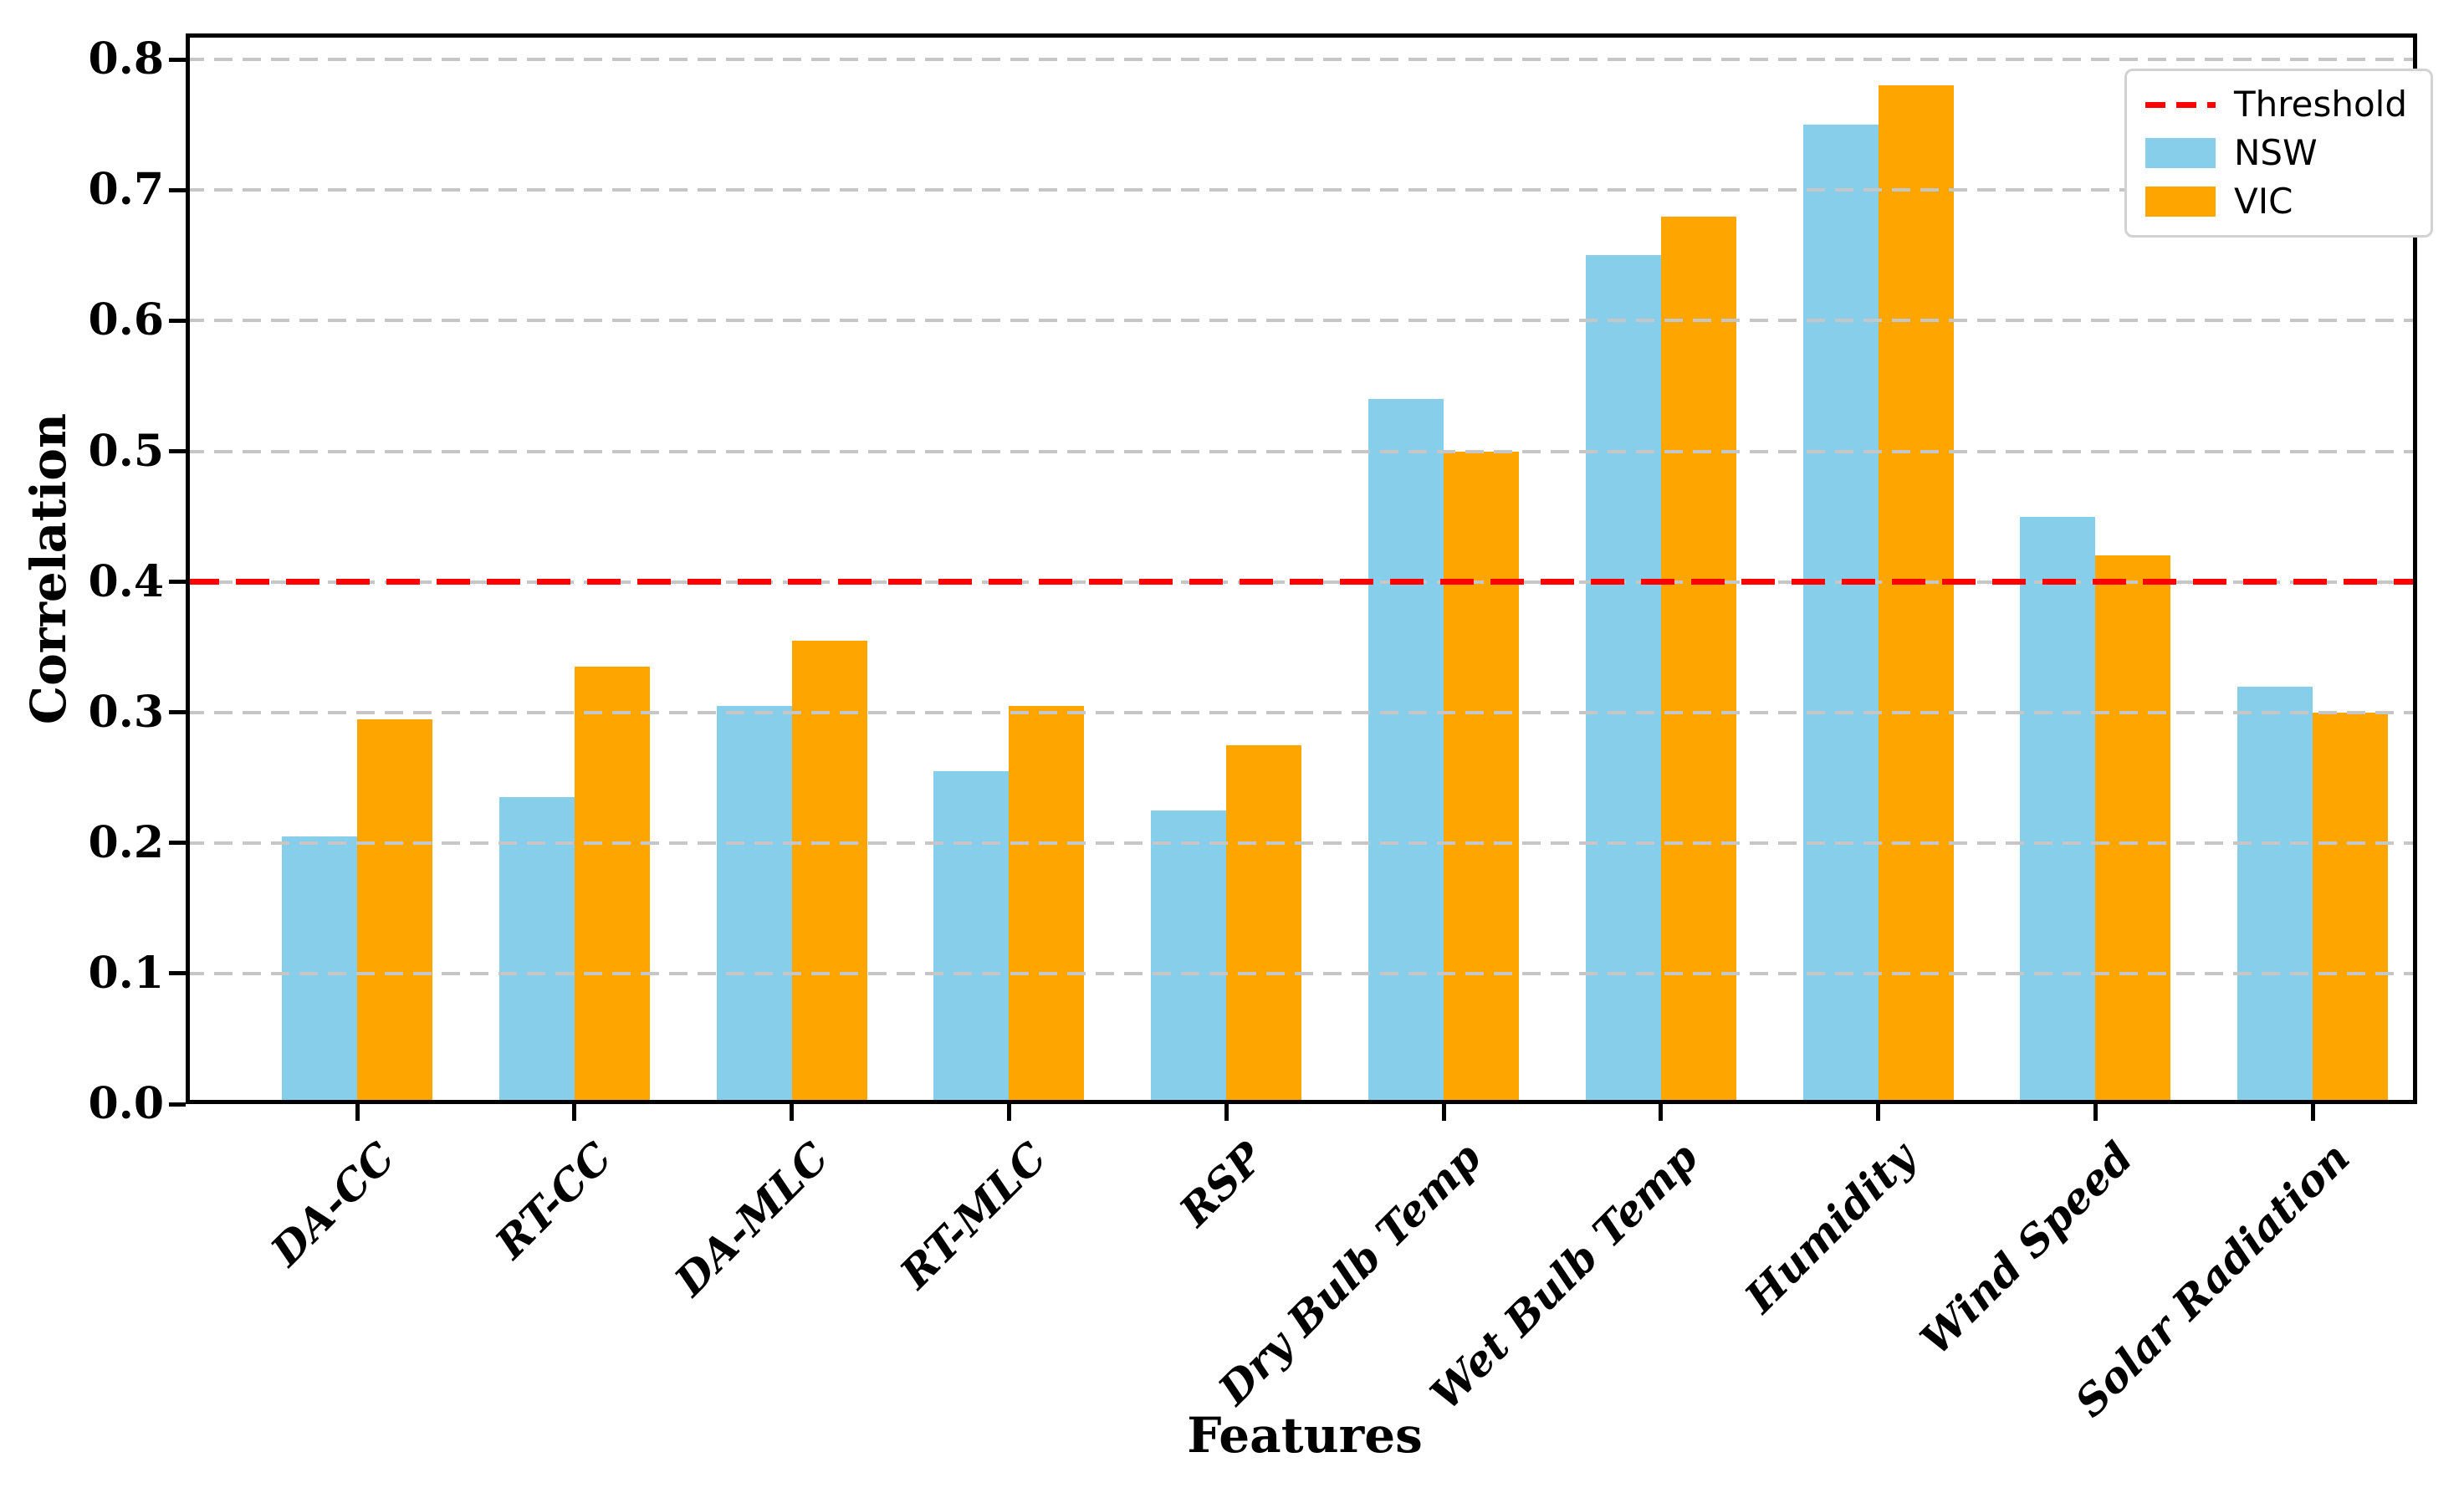  I want to click on gridline-0.5, so click(1301, 451).